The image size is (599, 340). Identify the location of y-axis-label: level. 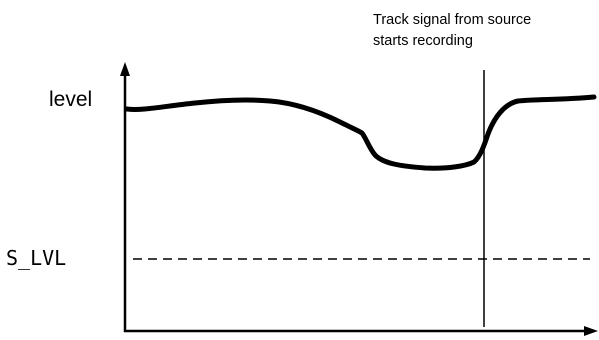
(70, 99).